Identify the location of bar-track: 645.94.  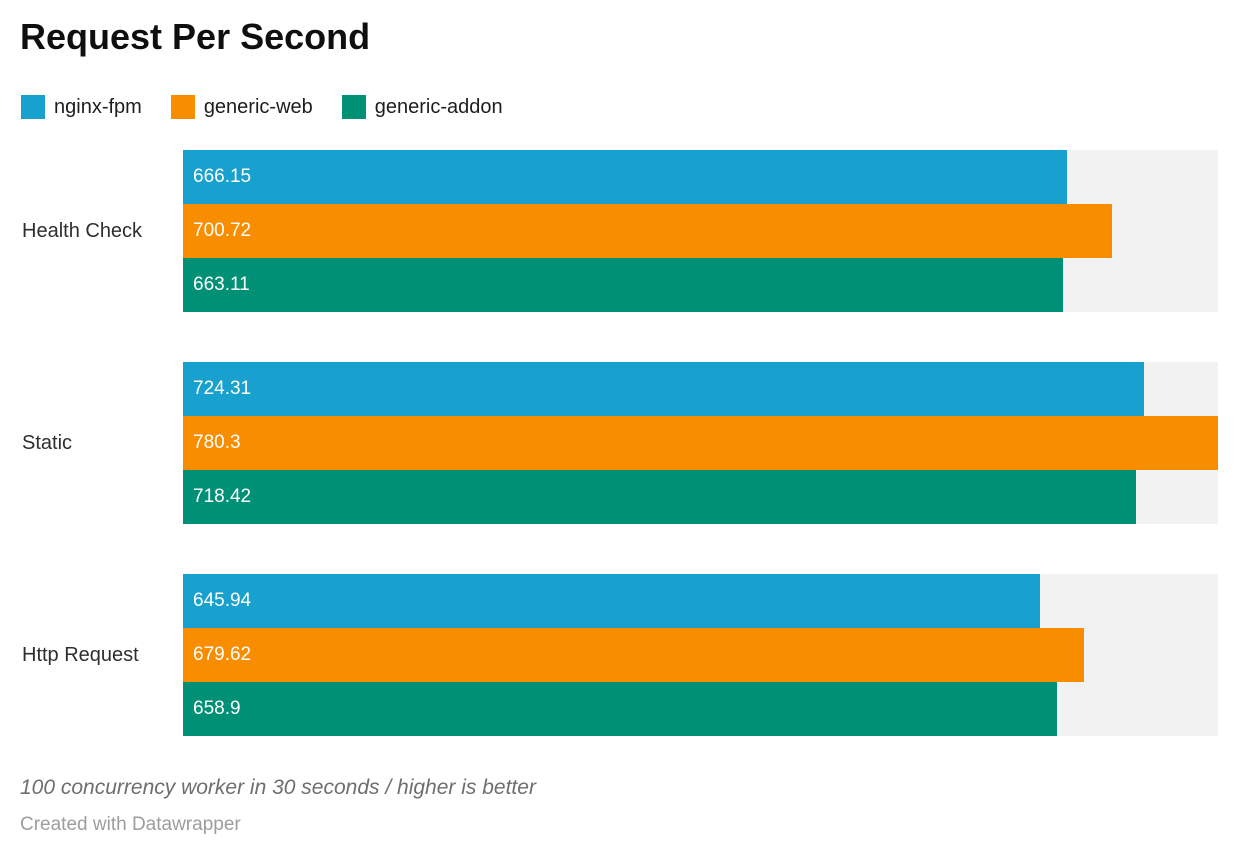
(700, 601).